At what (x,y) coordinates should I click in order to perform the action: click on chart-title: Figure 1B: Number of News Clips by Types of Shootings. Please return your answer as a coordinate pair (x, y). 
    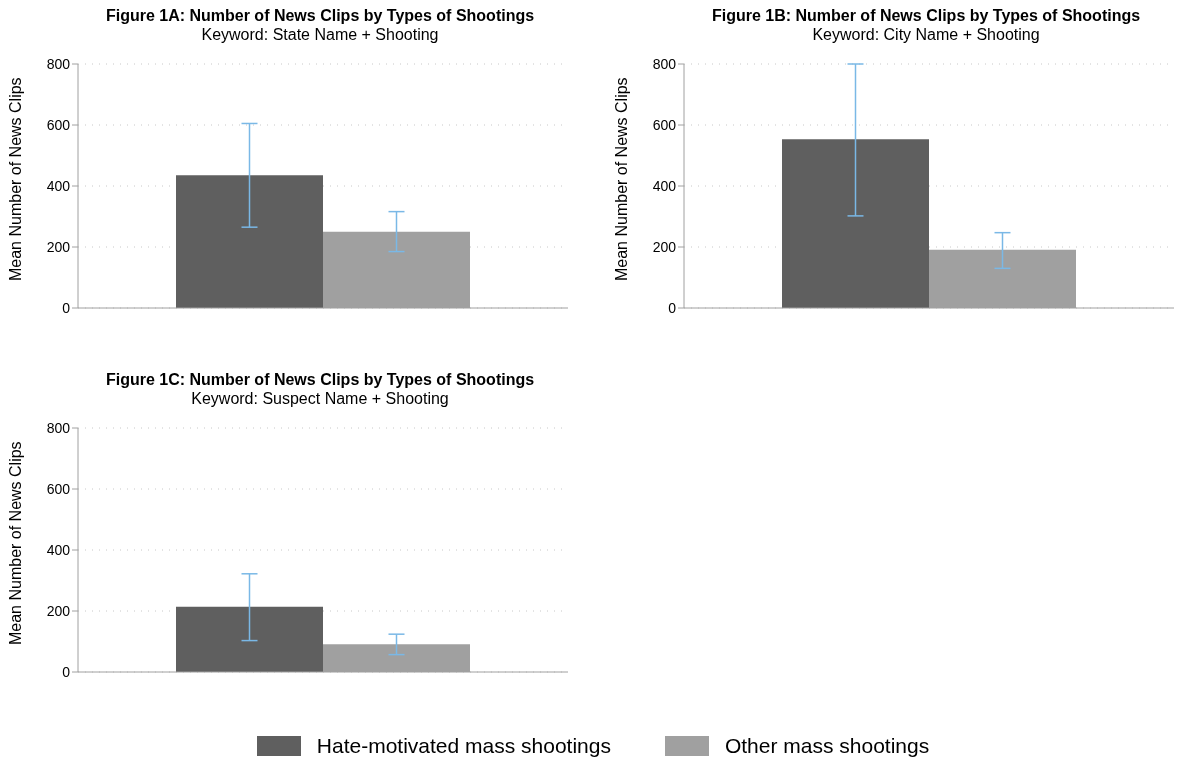
    Looking at the image, I should click on (926, 15).